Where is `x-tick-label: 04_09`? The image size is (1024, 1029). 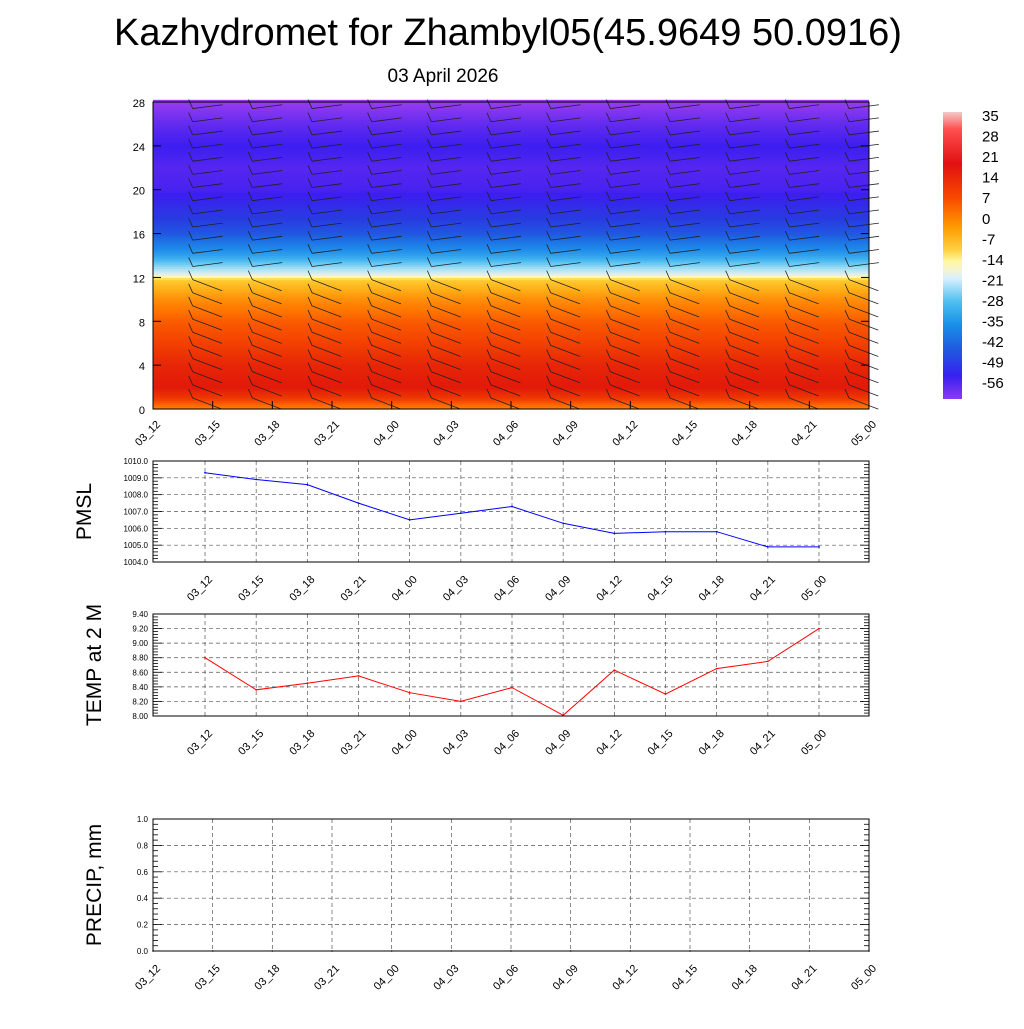
x-tick-label: 04_09 is located at coordinates (566, 978).